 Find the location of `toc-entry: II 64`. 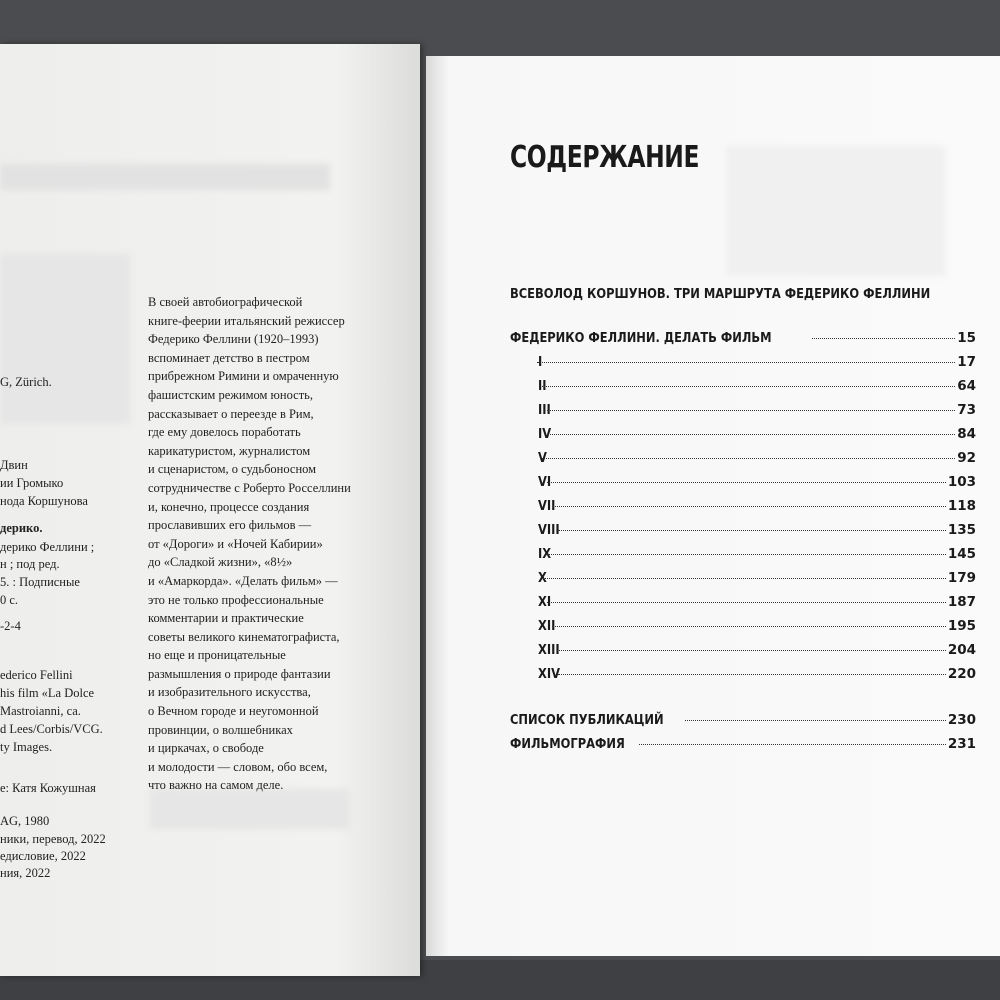

toc-entry: II 64 is located at coordinates (757, 386).